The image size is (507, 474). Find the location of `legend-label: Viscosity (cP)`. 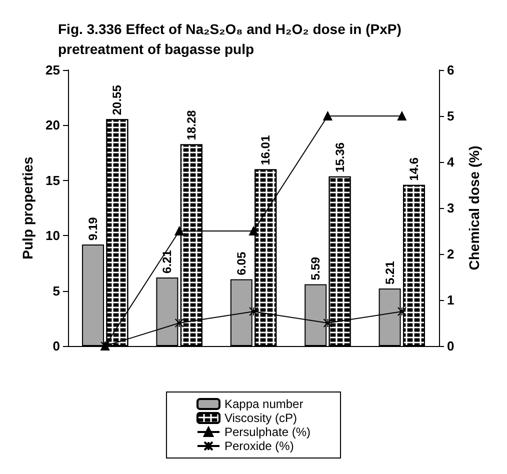

legend-label: Viscosity (cP) is located at coordinates (260, 418).